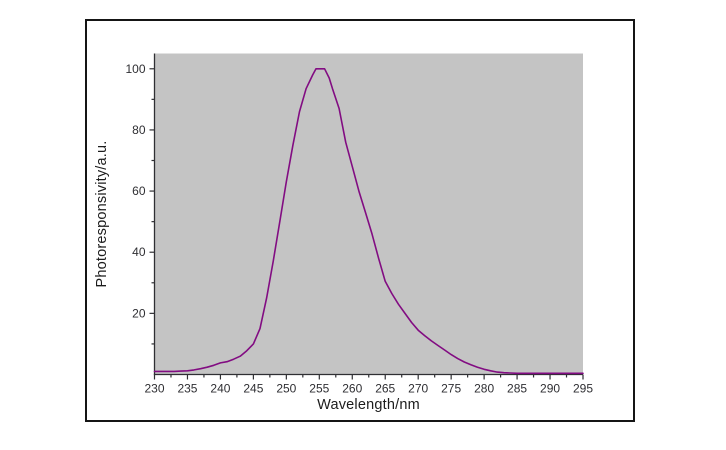  I want to click on x-tick-label: 240, so click(220, 388).